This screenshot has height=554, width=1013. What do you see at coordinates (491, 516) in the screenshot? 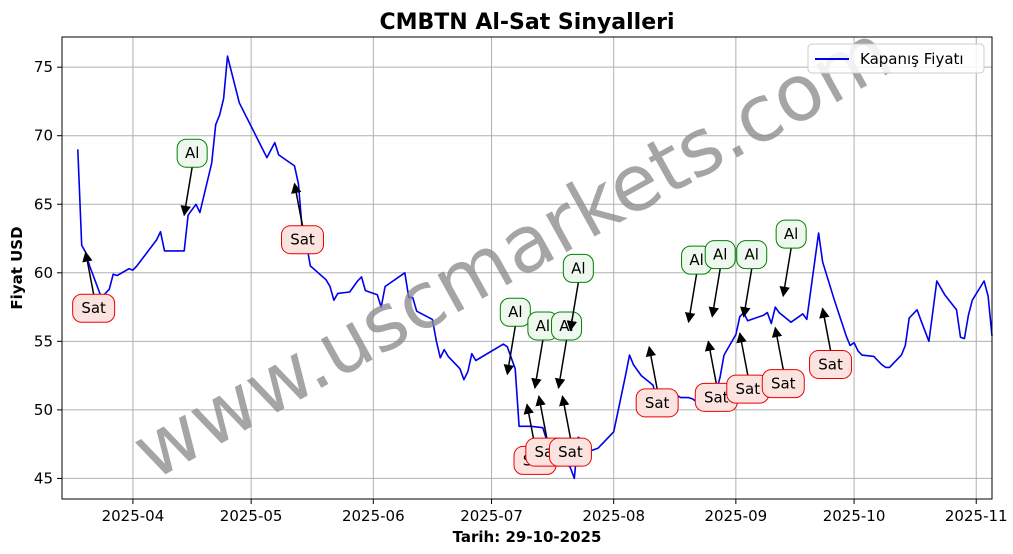
I see `x-tick-label: 2025-07` at bounding box center [491, 516].